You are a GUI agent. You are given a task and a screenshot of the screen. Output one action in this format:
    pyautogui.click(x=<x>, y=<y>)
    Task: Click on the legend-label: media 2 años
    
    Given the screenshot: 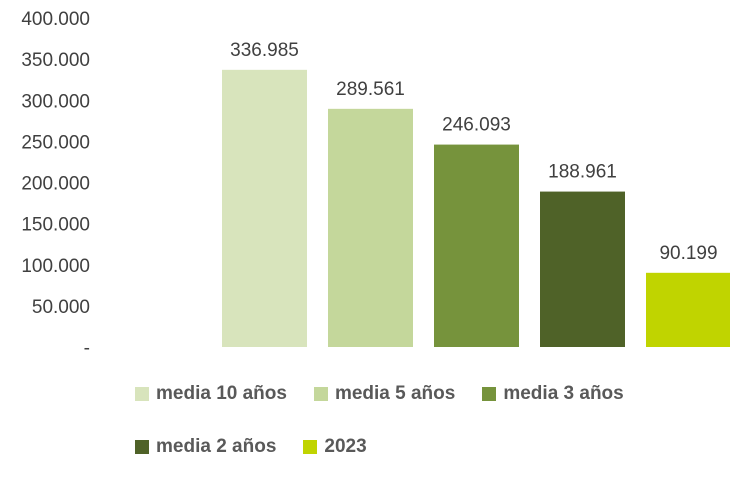 What is the action you would take?
    pyautogui.click(x=216, y=446)
    